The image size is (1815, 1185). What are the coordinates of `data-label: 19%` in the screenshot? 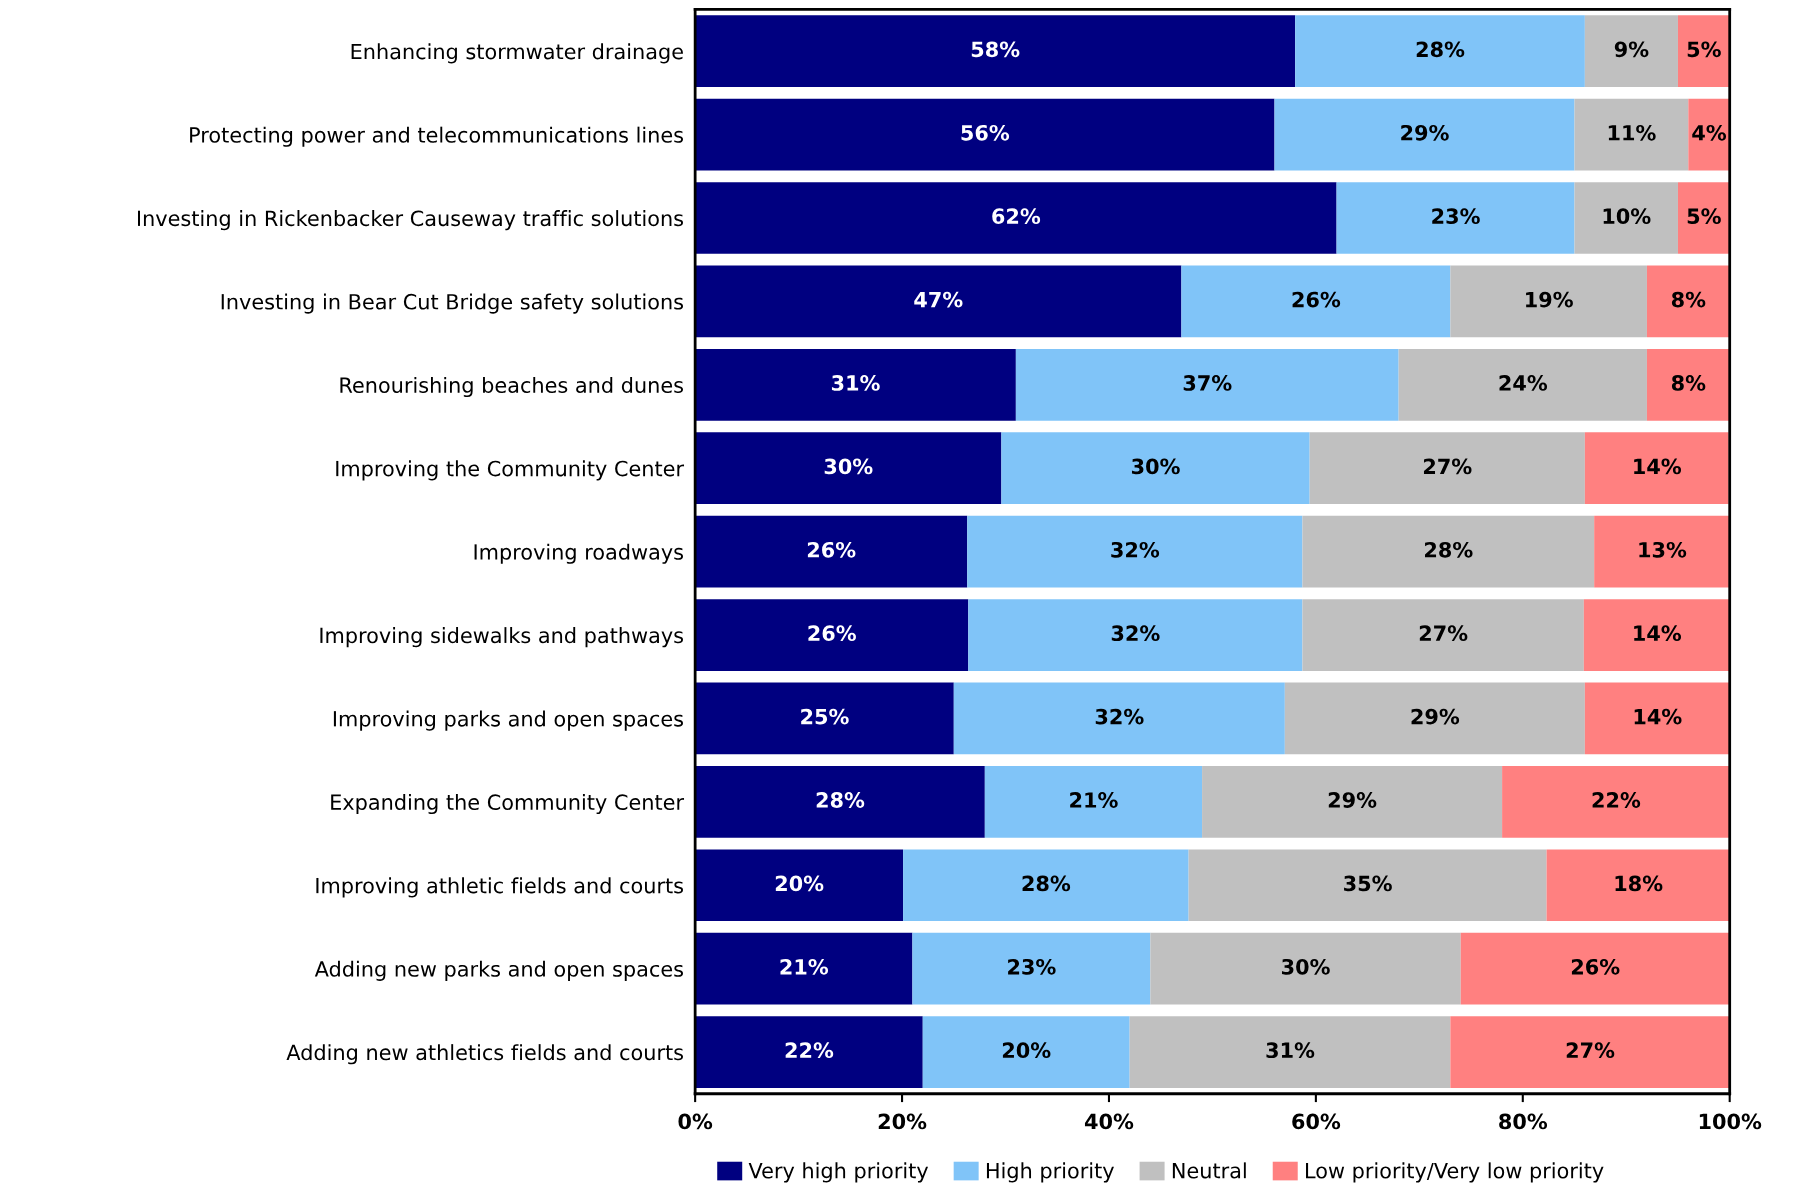 It's located at (1549, 299).